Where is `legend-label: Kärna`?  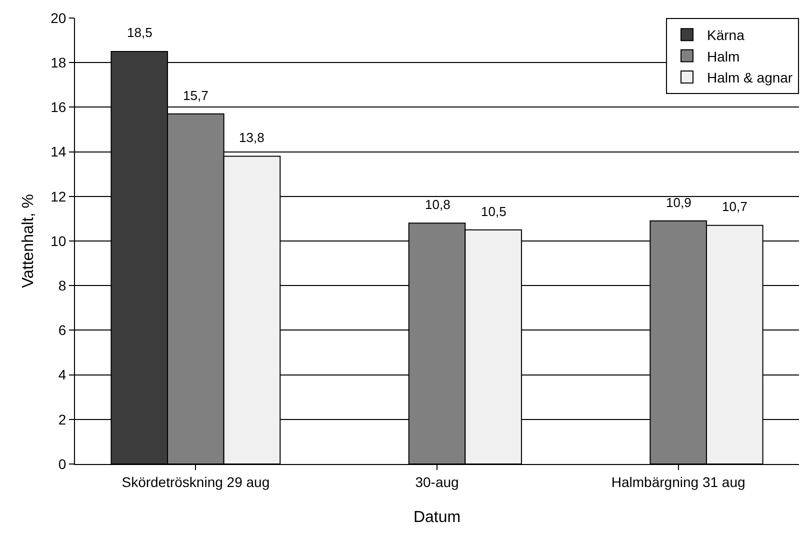
legend-label: Kärna is located at coordinates (726, 35).